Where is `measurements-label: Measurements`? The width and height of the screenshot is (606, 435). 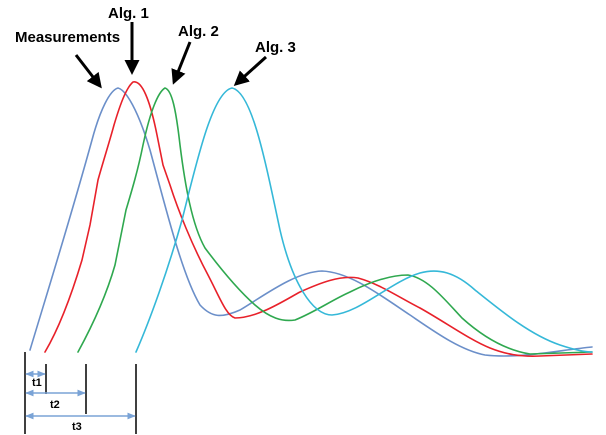
measurements-label: Measurements is located at coordinates (67, 37).